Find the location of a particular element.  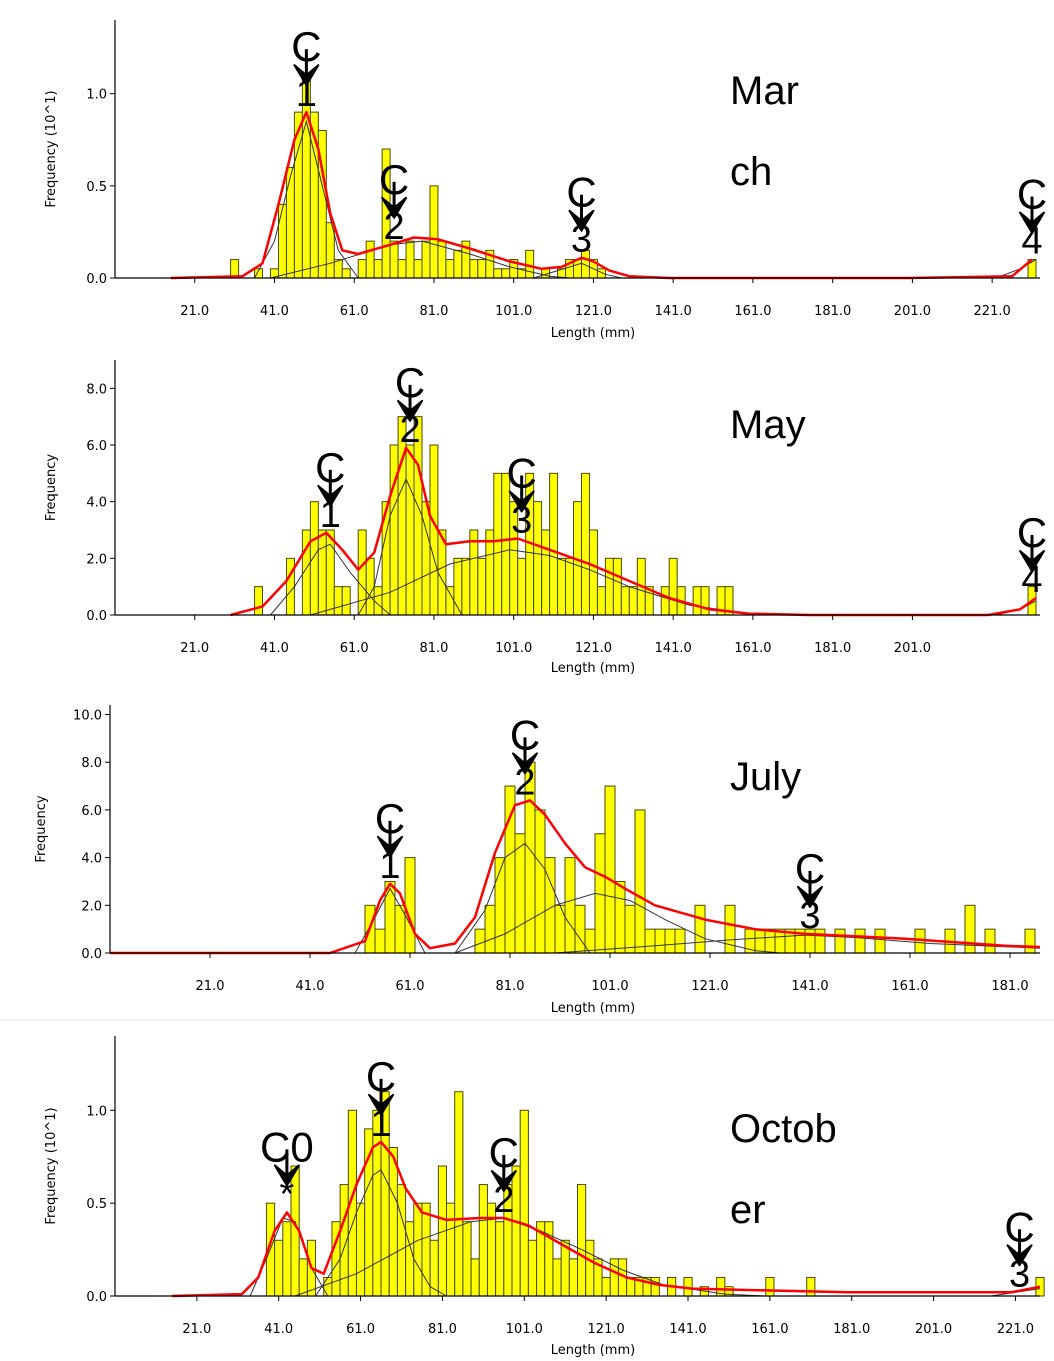

y-tick-label: 1.0 is located at coordinates (96, 95).